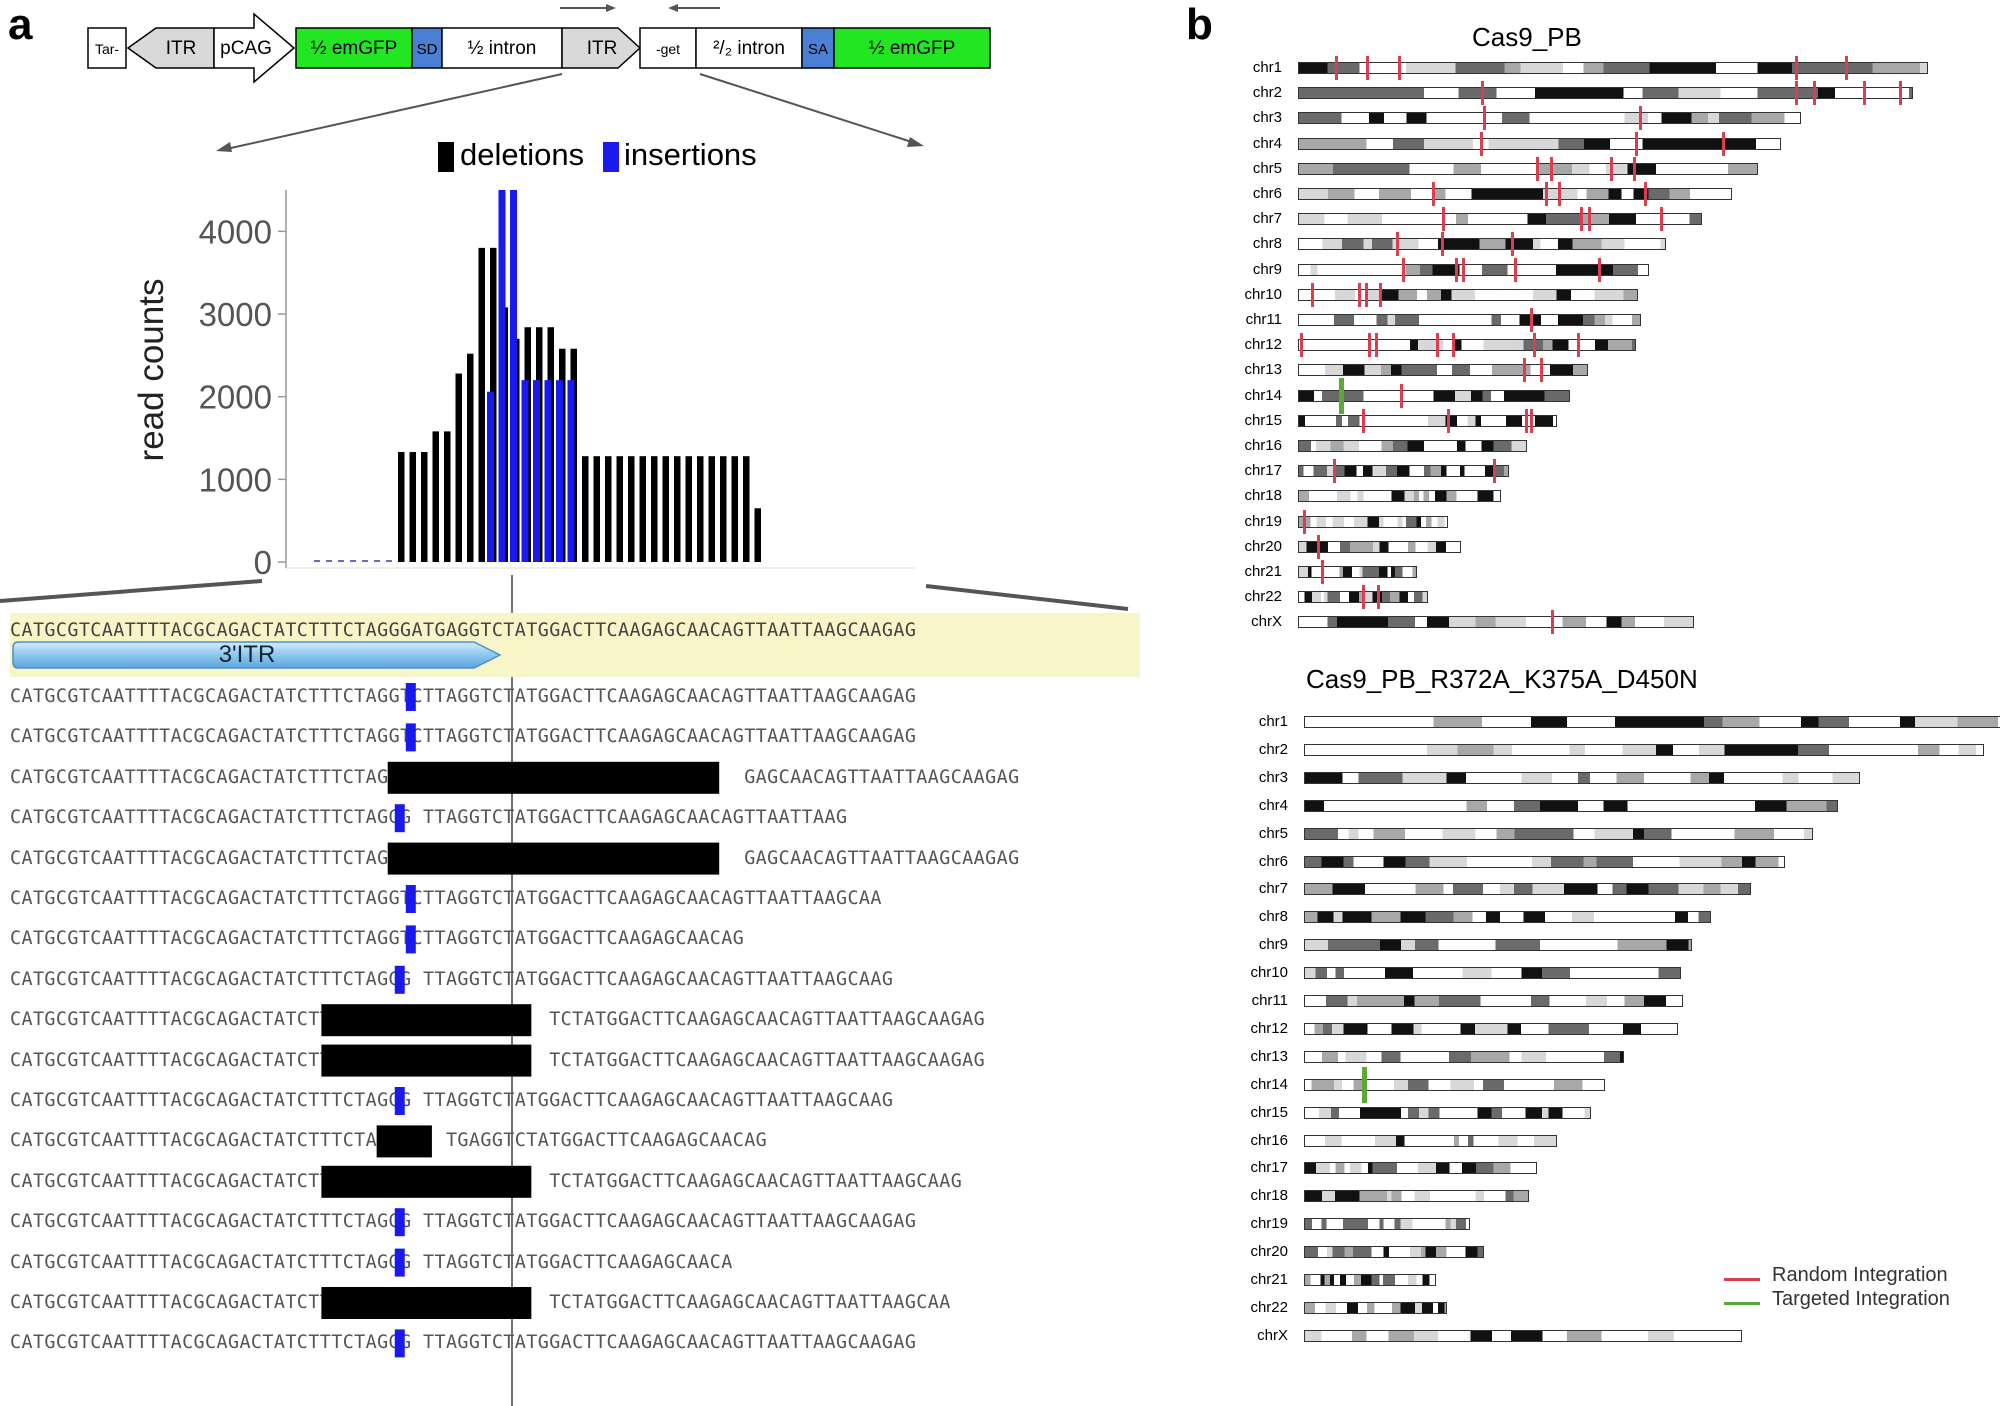  Describe the element at coordinates (1365, 1084) in the screenshot. I see `targeted-integration-mark` at that location.